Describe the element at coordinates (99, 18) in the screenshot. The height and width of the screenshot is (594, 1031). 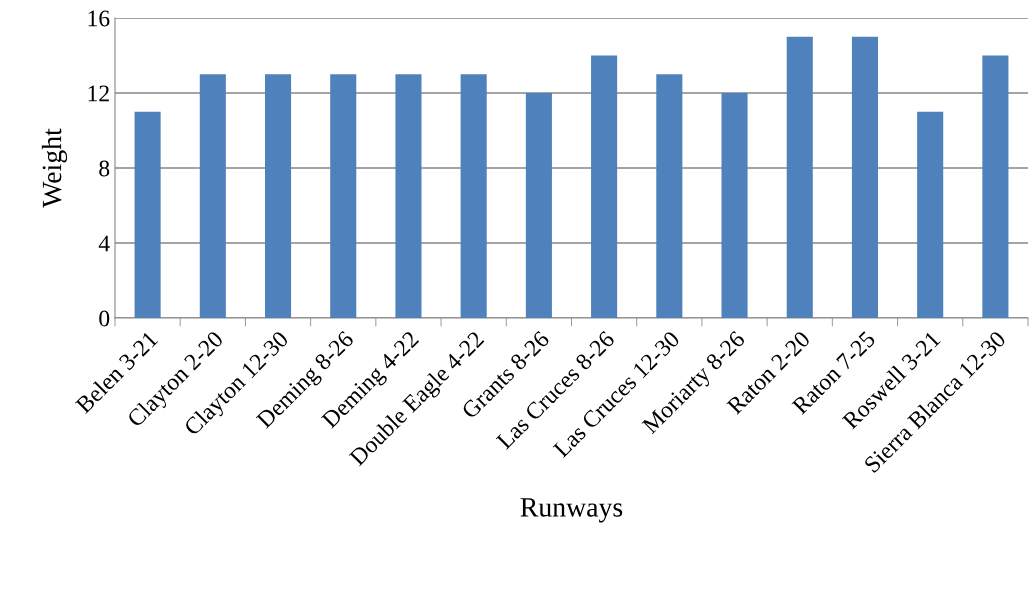
I see `y-tick-label: 16` at that location.